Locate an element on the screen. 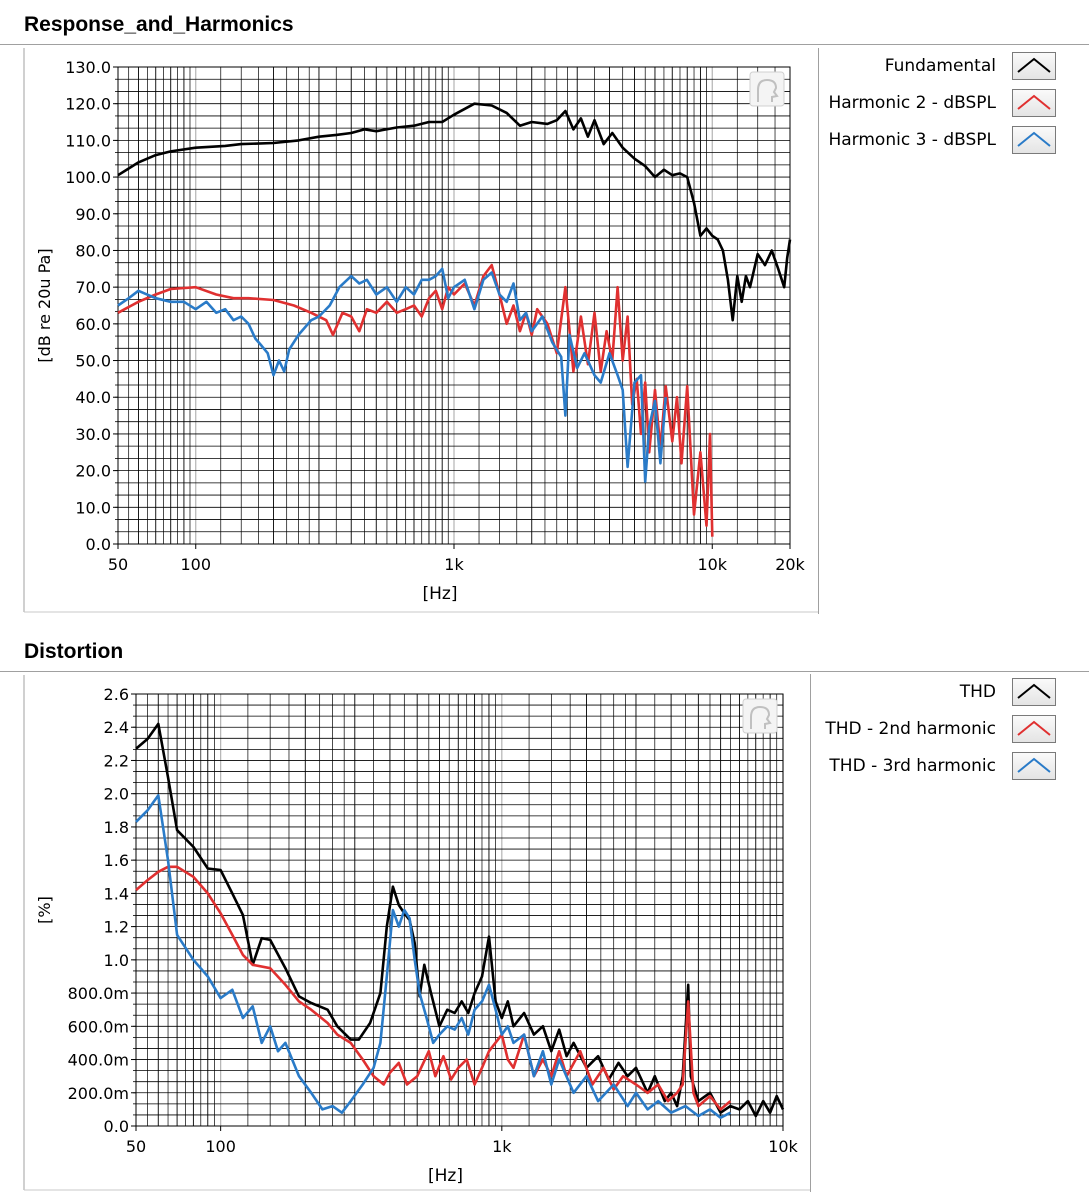 Image resolution: width=1089 pixels, height=1200 pixels. legend-item-thd: THD is located at coordinates (936, 693).